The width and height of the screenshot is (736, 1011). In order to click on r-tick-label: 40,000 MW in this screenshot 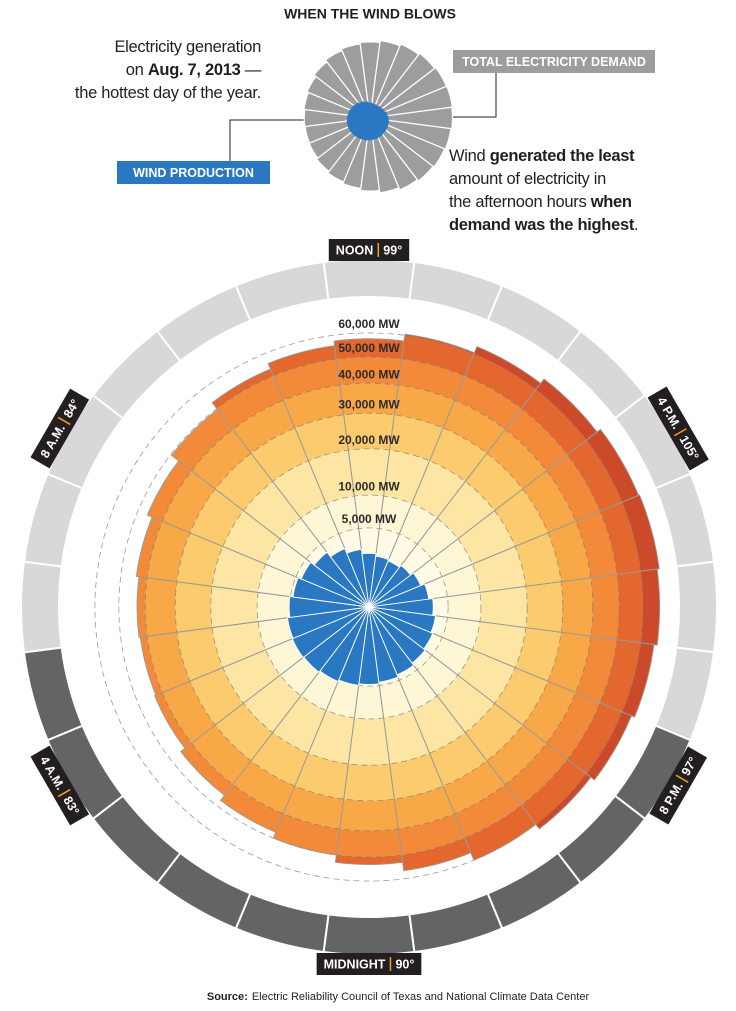, I will do `click(369, 374)`.